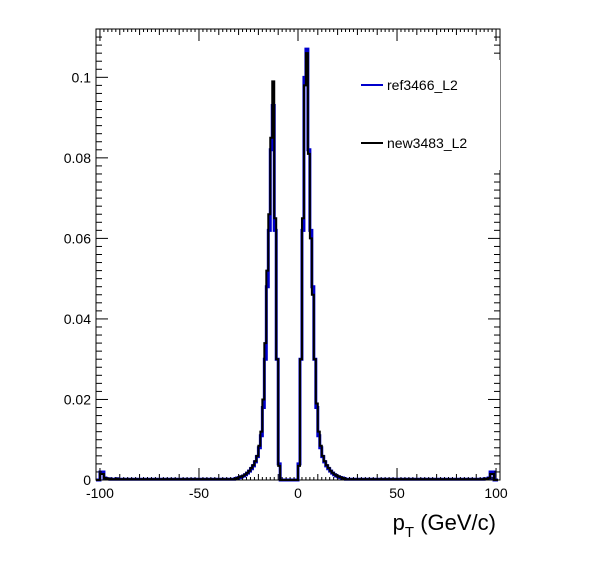  I want to click on y-tick-label: 0.08, so click(77, 158).